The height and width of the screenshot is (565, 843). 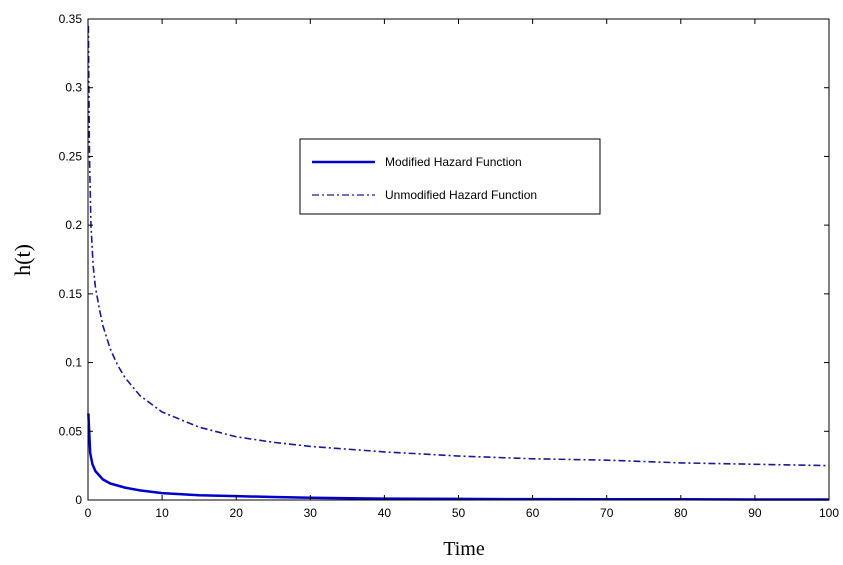 What do you see at coordinates (78, 500) in the screenshot?
I see `y-tick-label: 0` at bounding box center [78, 500].